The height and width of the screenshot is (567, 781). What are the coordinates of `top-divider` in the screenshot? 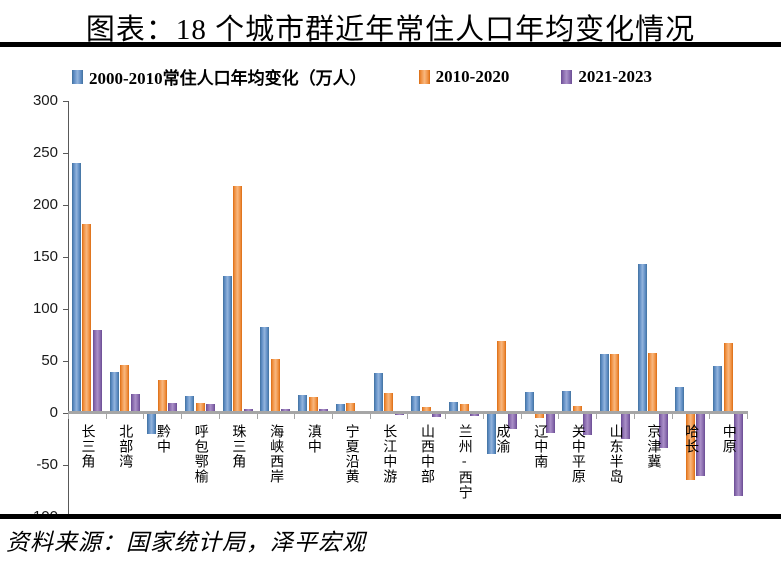 It's located at (390, 44).